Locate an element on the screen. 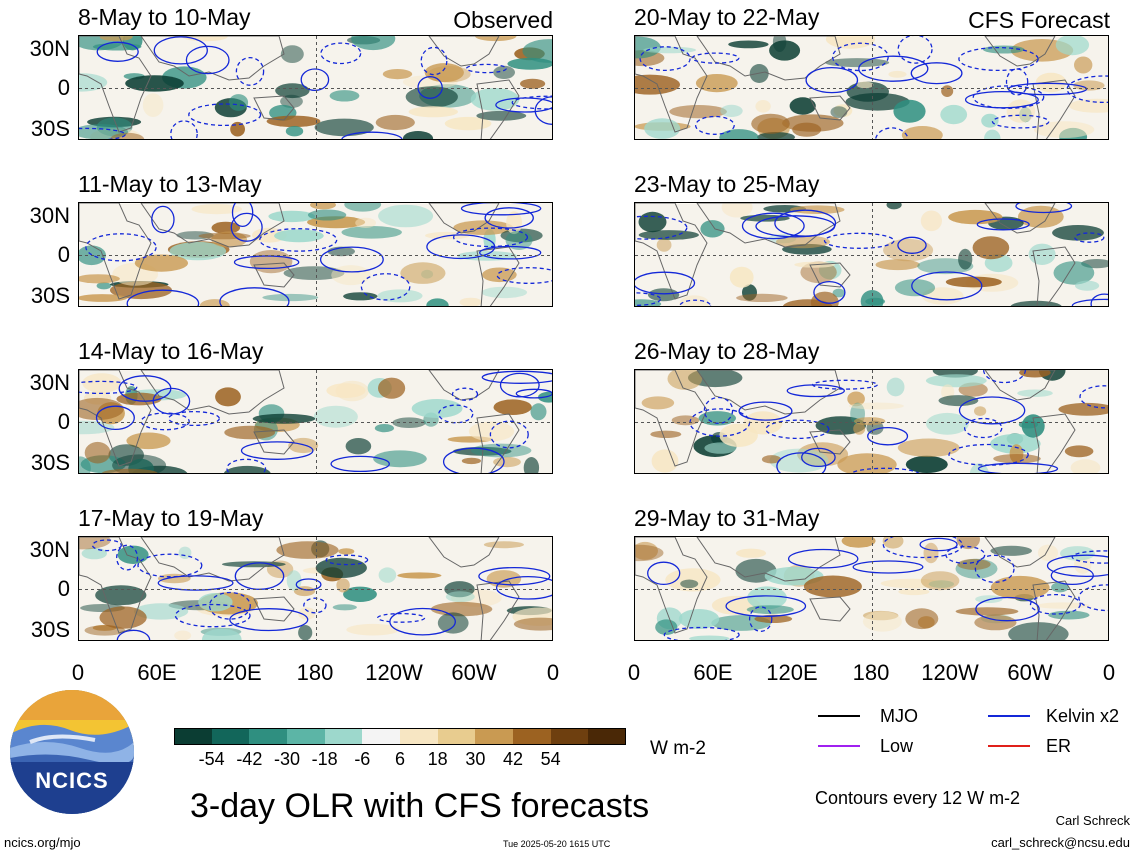 This screenshot has height=856, width=1135. colorbar-label: -18 is located at coordinates (324, 759).